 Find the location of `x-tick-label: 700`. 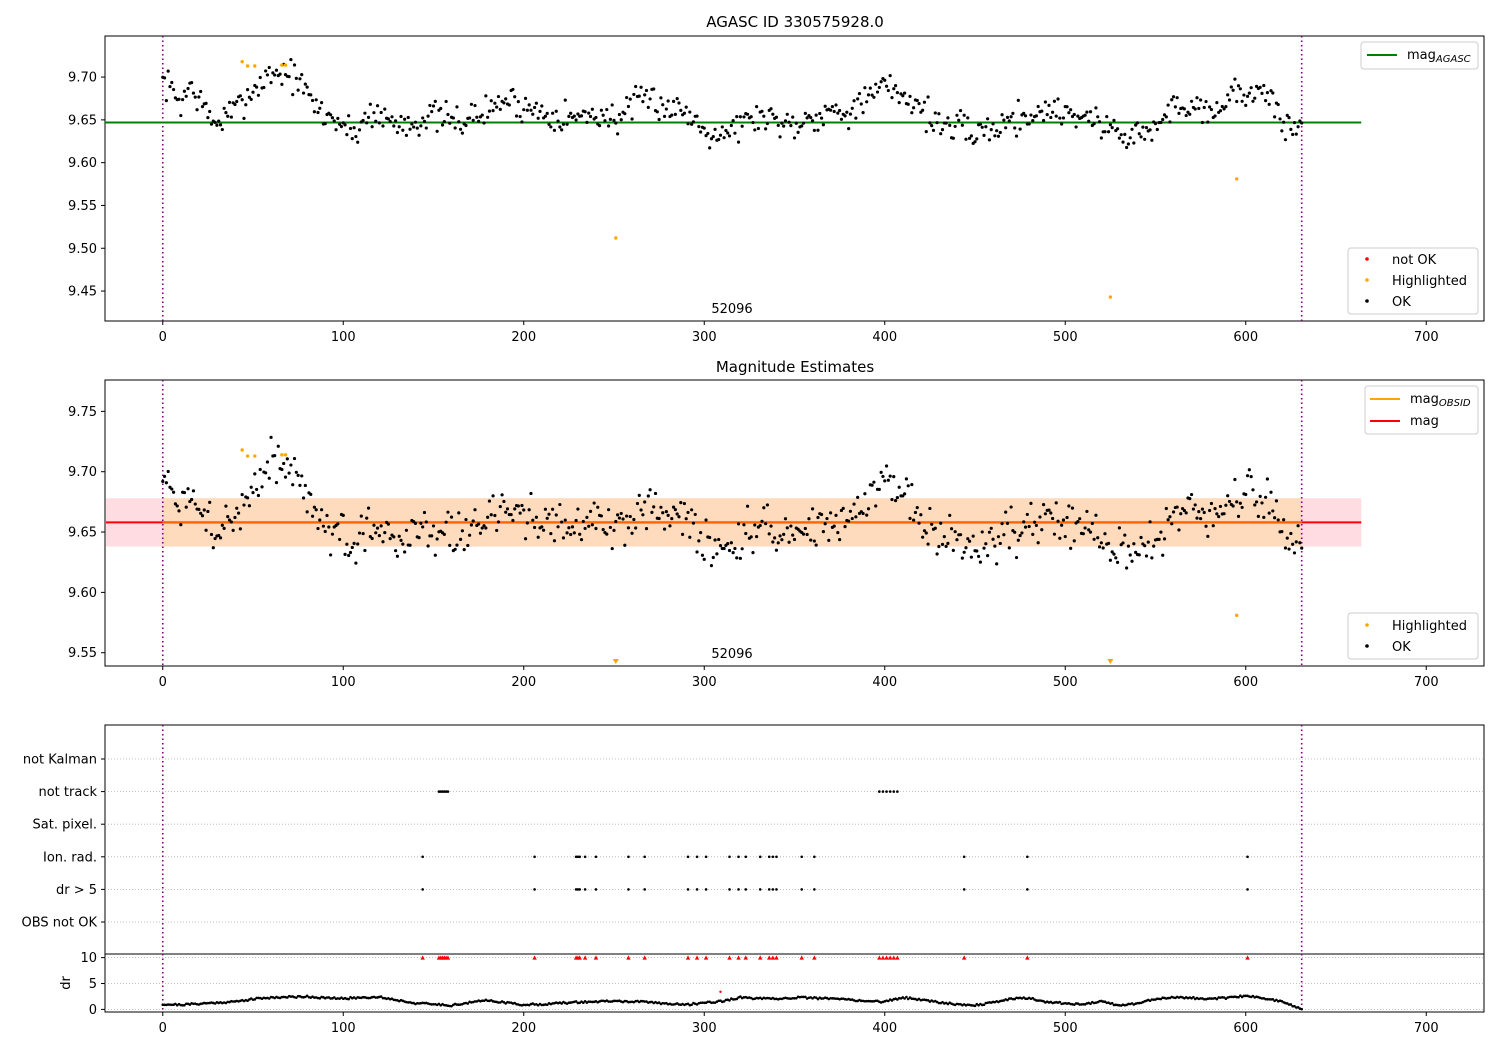

x-tick-label: 700 is located at coordinates (1426, 682).